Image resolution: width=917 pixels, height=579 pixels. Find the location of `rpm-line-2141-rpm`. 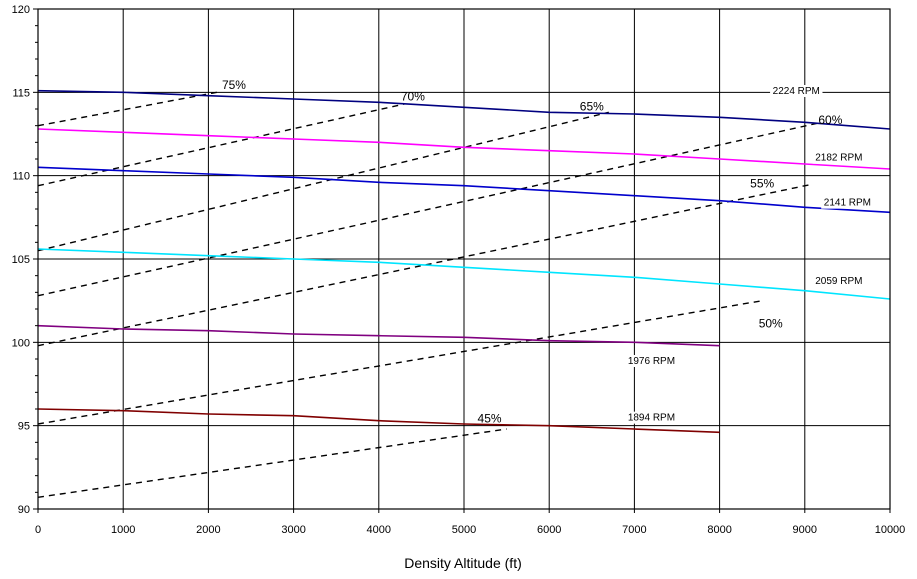

rpm-line-2141-rpm is located at coordinates (464, 190).